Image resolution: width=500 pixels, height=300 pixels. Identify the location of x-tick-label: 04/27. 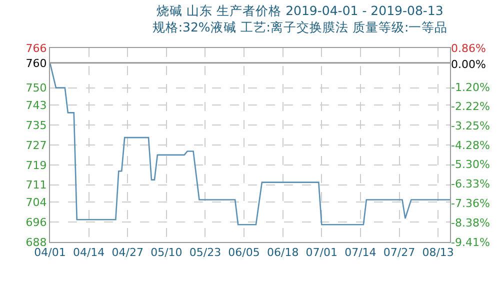
(128, 253).